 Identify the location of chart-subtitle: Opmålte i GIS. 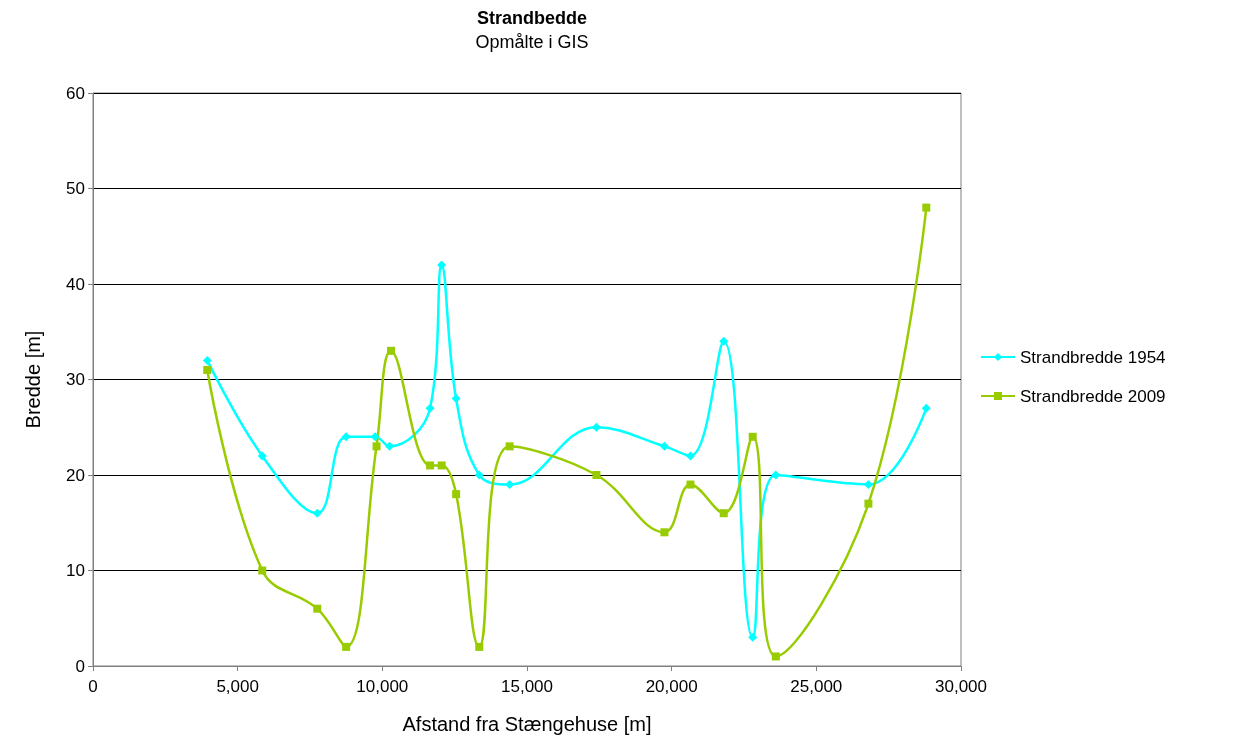
(532, 42).